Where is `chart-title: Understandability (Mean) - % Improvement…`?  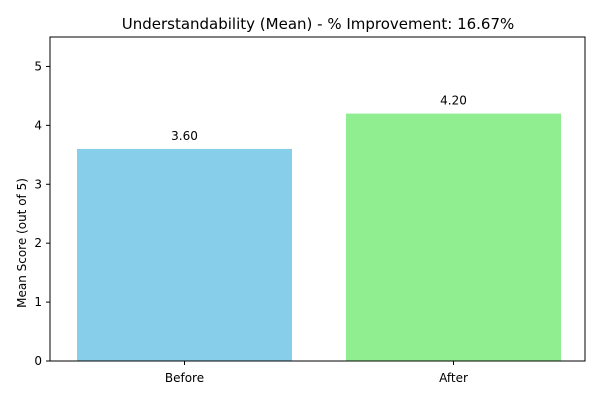 chart-title: Understandability (Mean) - % Improvement… is located at coordinates (318, 24).